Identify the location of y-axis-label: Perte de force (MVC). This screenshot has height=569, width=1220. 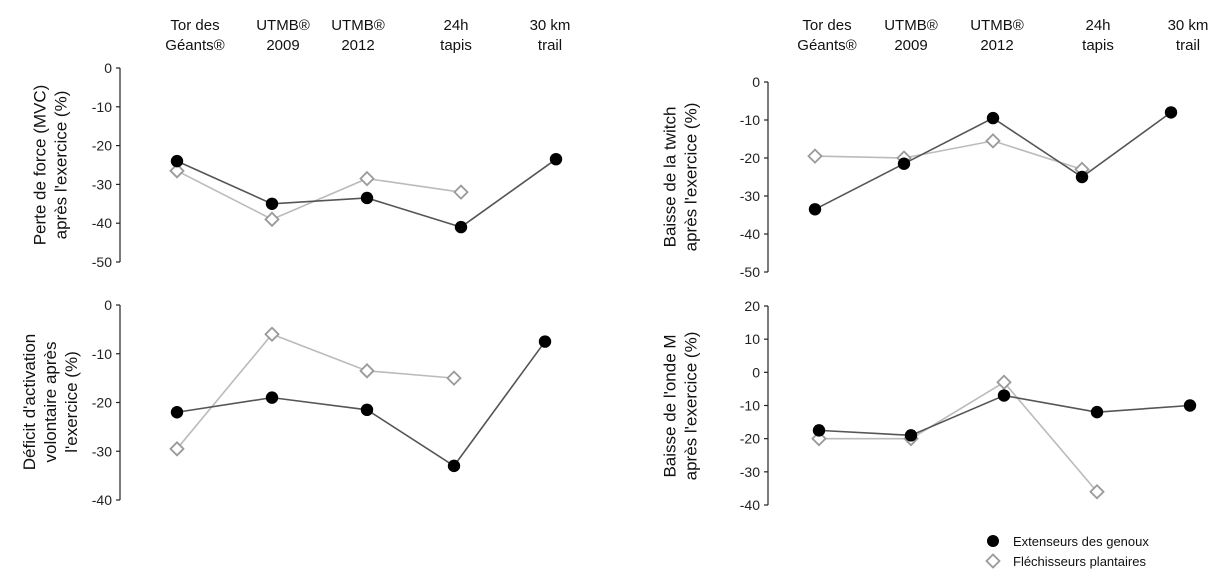
(40, 165).